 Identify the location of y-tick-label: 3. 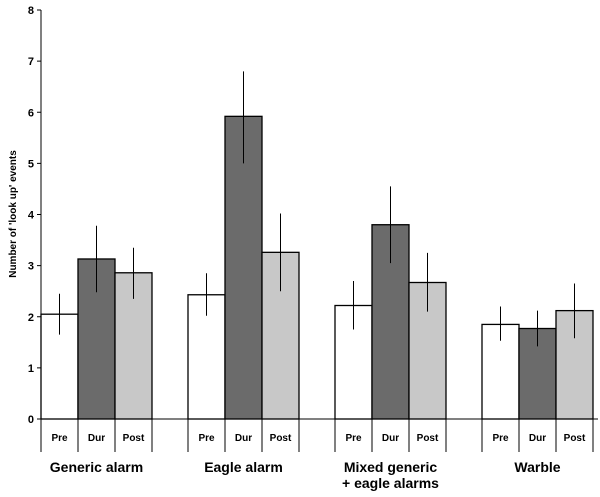
(31, 267).